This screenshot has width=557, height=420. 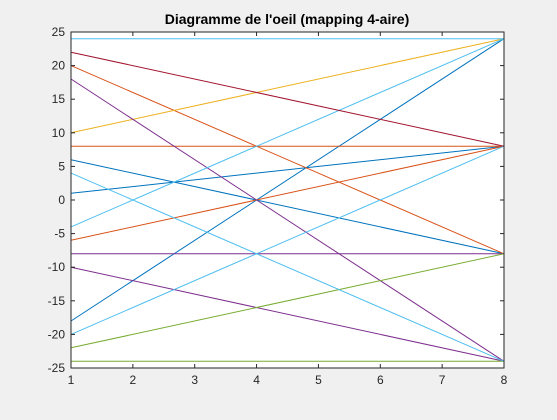 I want to click on x-tick-label: 3, so click(x=194, y=380).